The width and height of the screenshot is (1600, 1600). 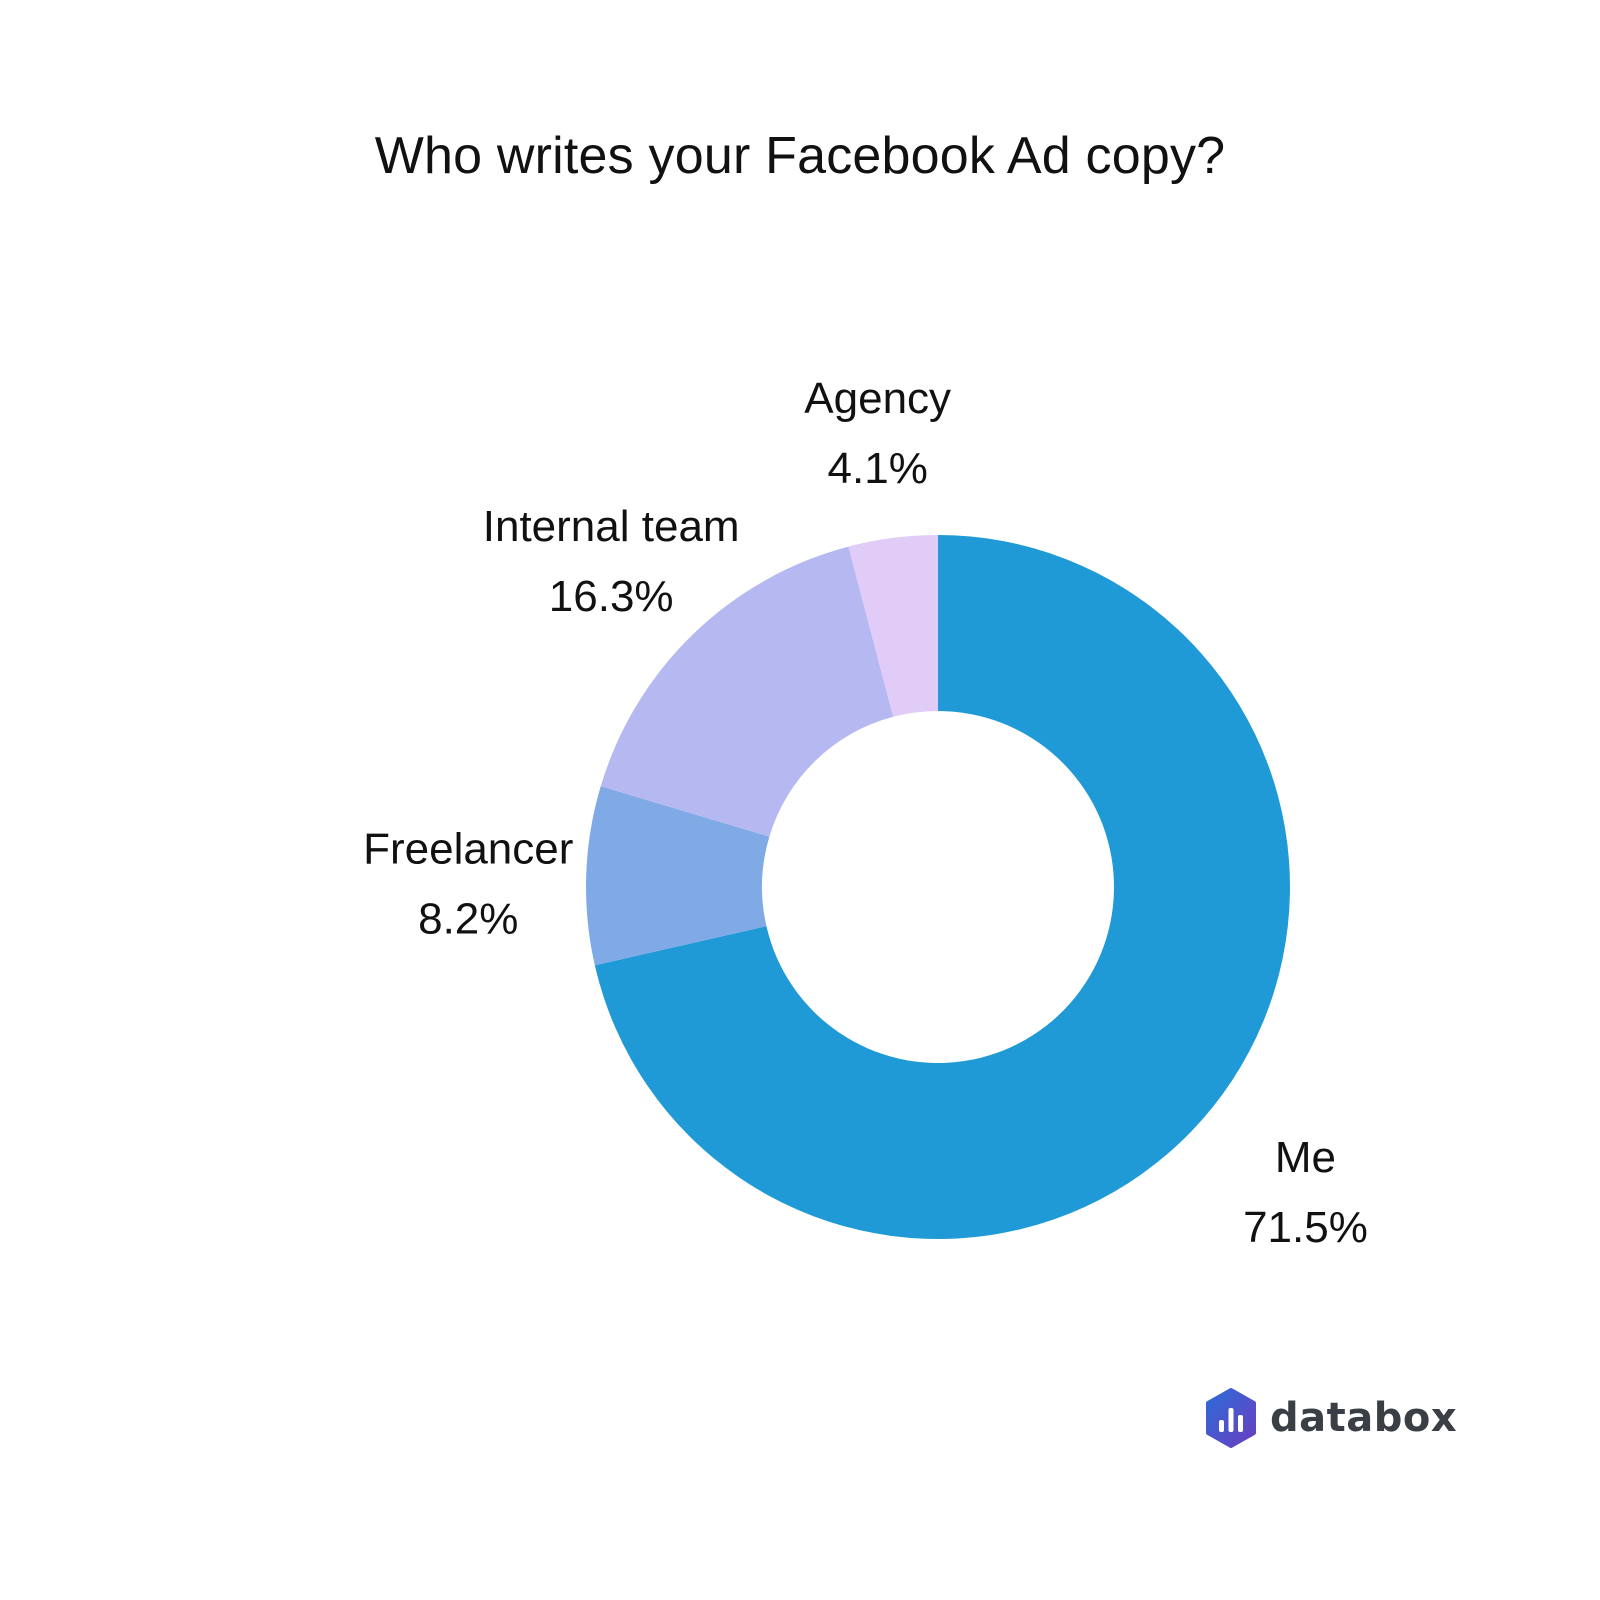 What do you see at coordinates (1231, 1418) in the screenshot?
I see `databox-logo-icon` at bounding box center [1231, 1418].